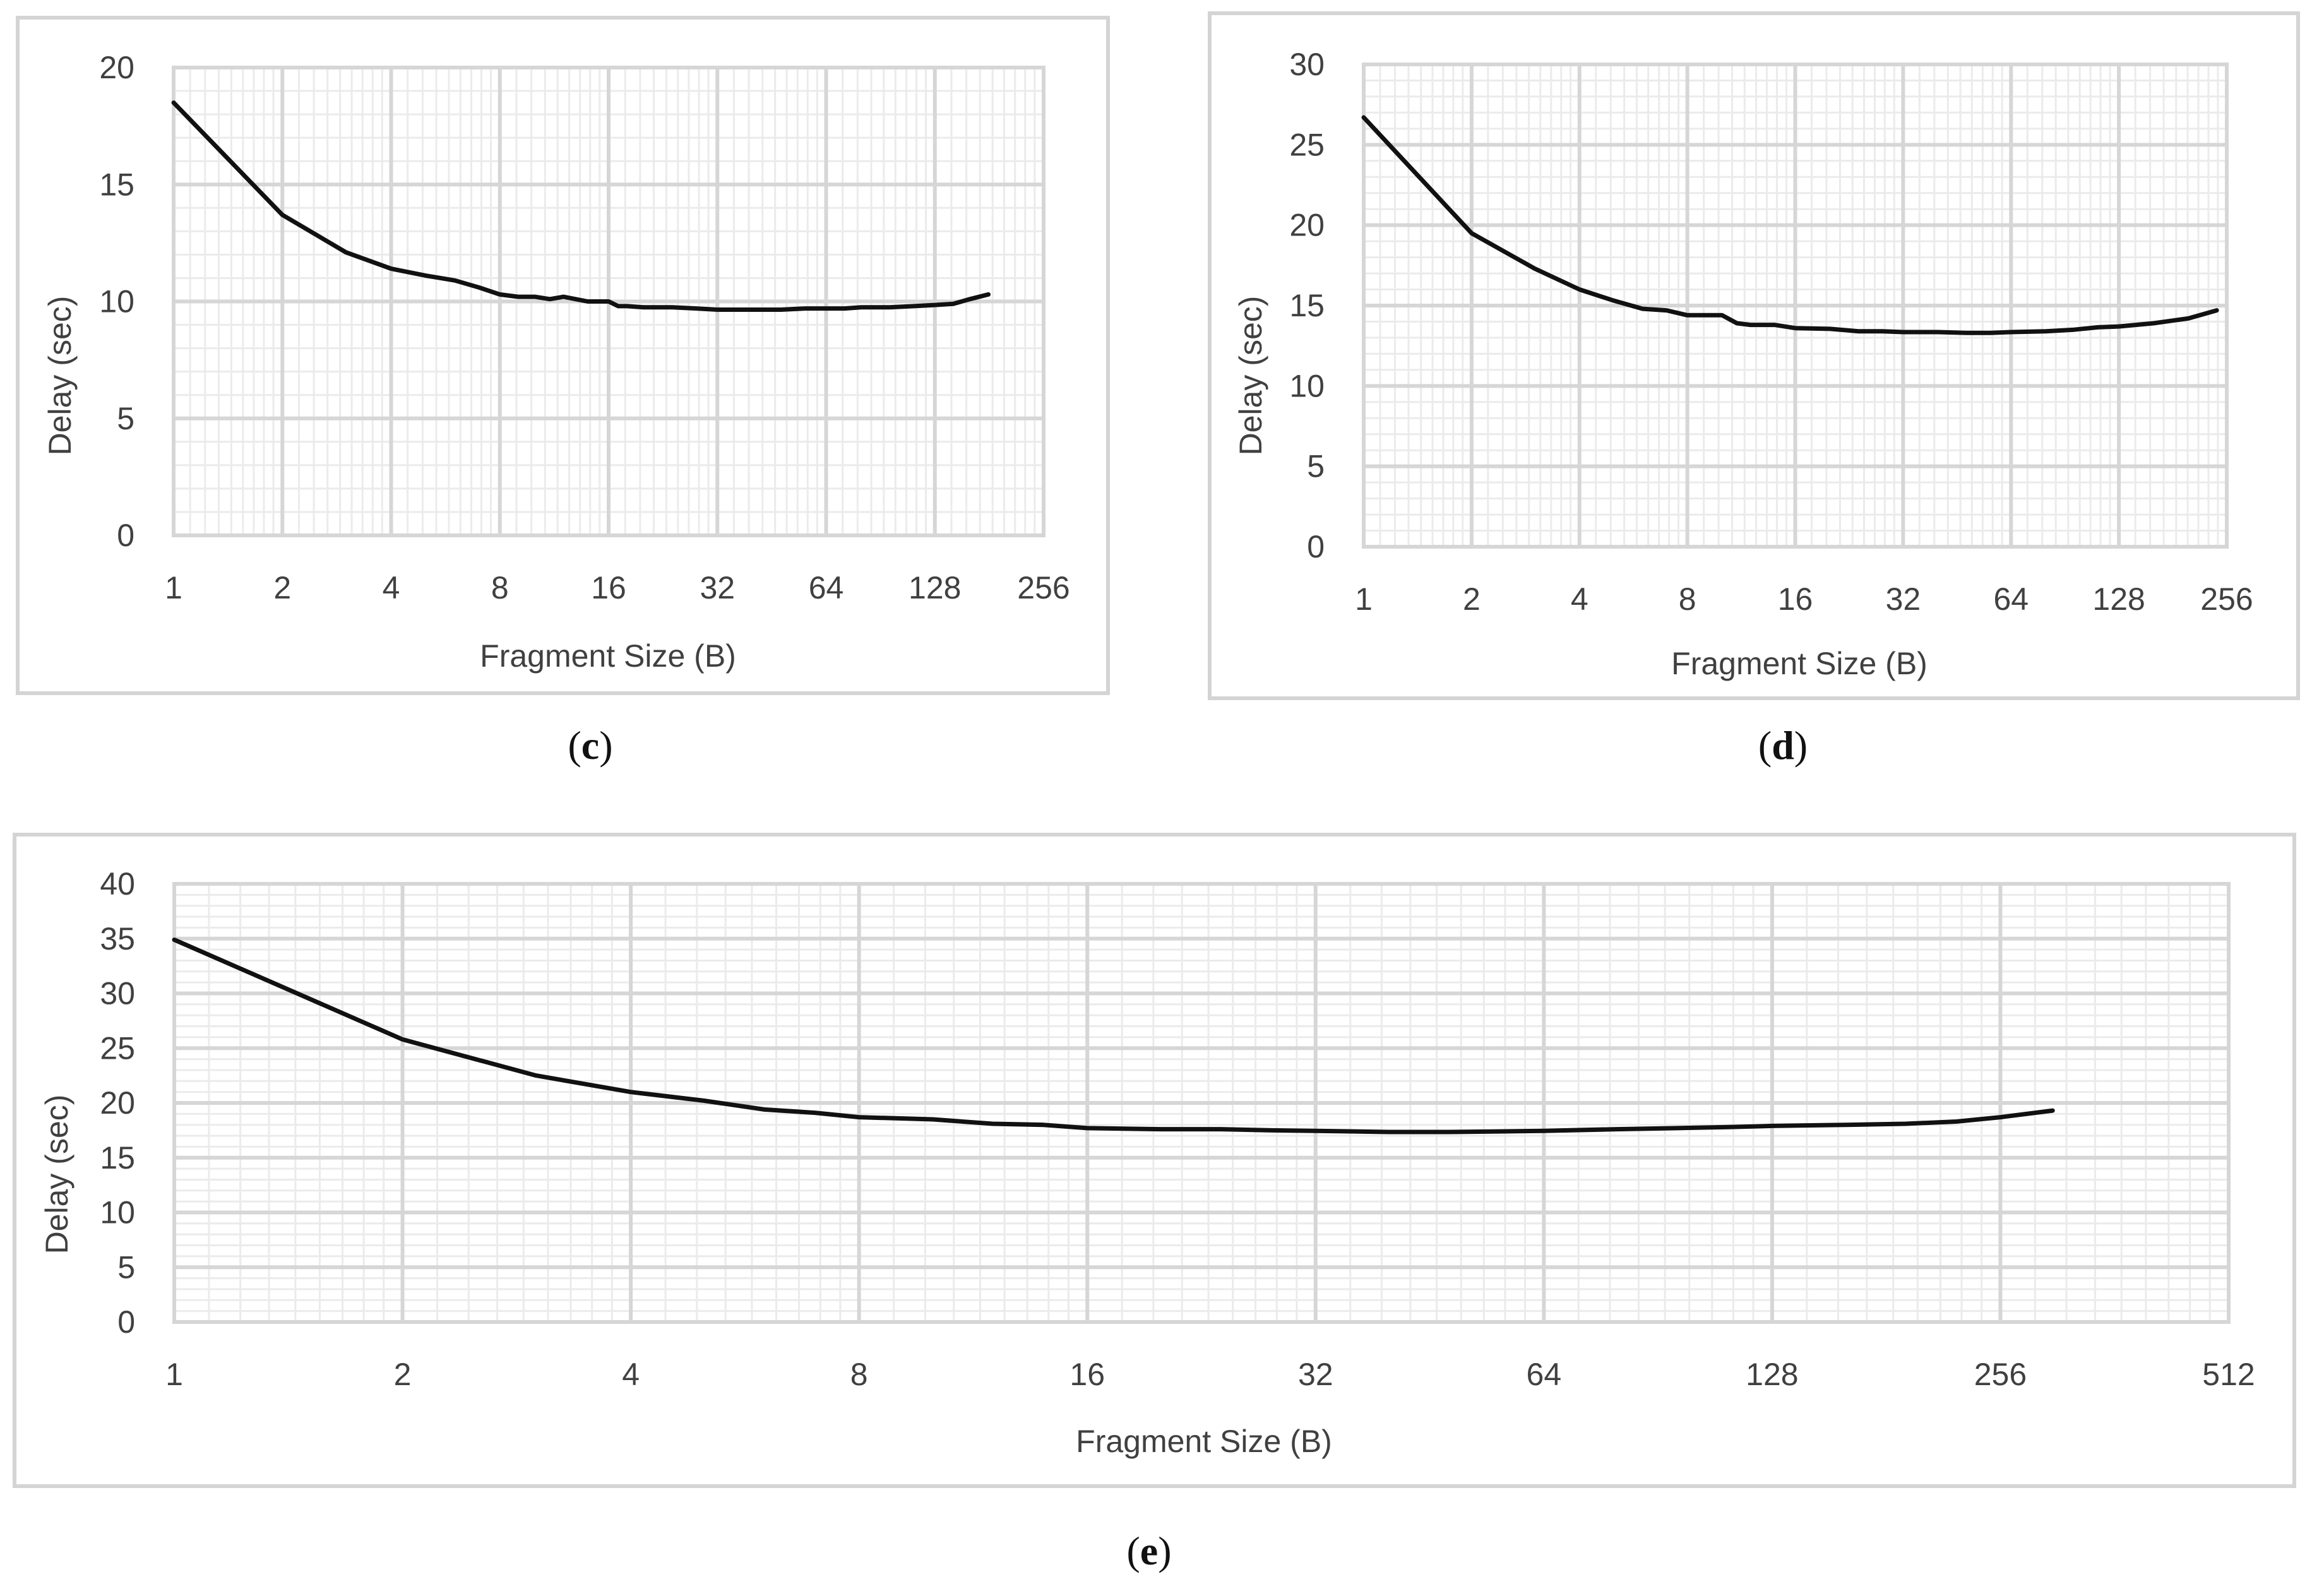 The height and width of the screenshot is (1596, 2312). I want to click on grid-c, so click(609, 301).